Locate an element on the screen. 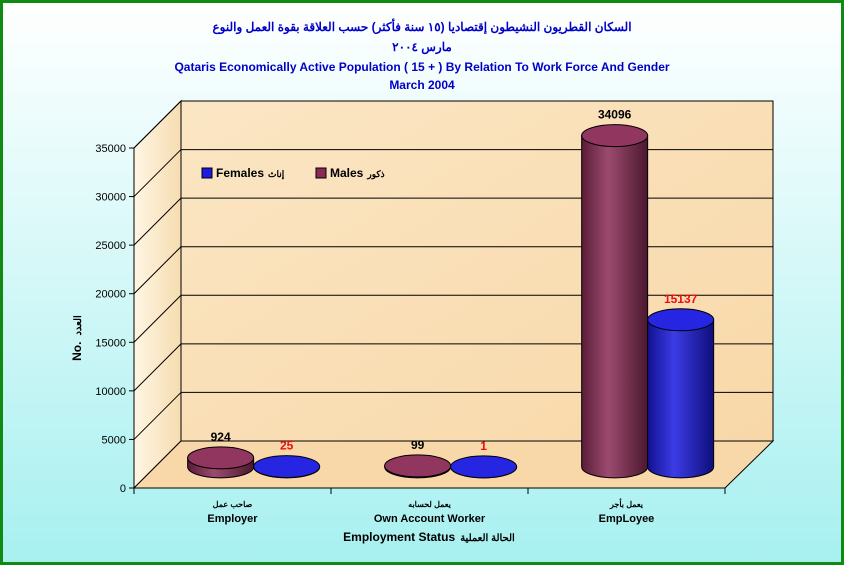  data-label: 34096 is located at coordinates (615, 115).